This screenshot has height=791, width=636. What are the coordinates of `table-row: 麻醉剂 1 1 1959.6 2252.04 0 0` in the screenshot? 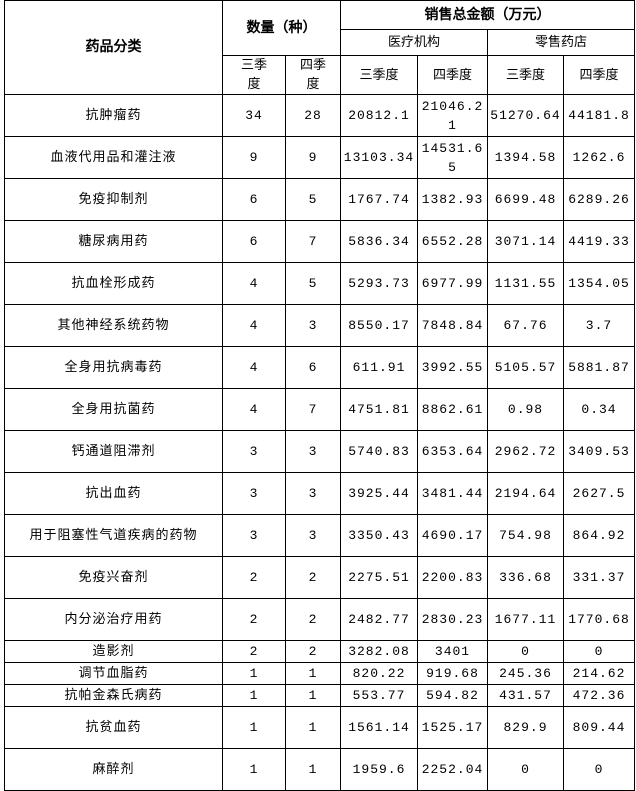 It's located at (319, 769).